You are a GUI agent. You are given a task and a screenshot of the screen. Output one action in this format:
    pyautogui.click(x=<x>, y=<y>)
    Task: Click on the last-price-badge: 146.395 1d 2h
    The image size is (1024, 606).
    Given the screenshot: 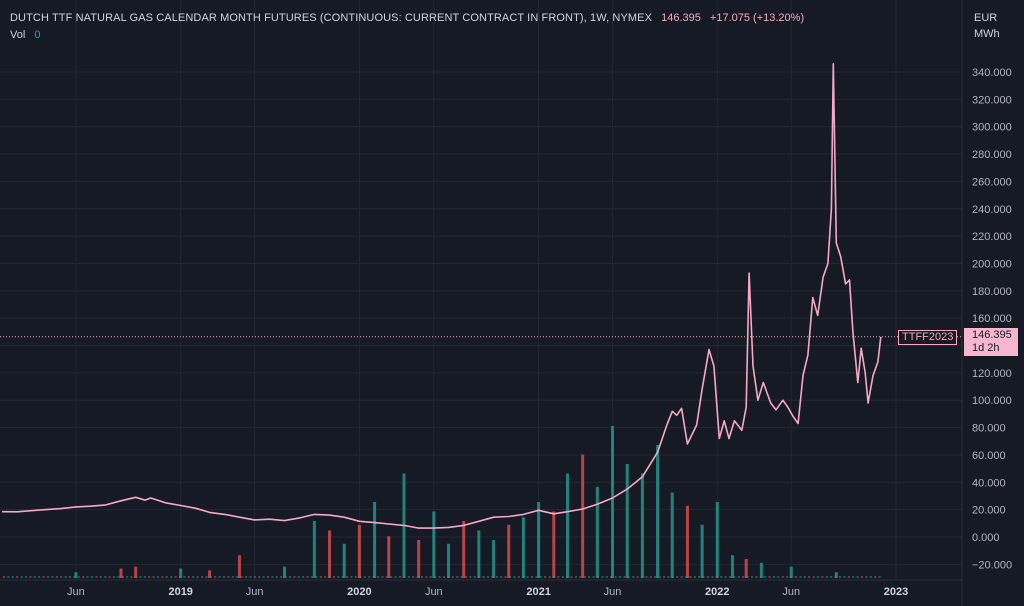 What is the action you would take?
    pyautogui.click(x=991, y=342)
    